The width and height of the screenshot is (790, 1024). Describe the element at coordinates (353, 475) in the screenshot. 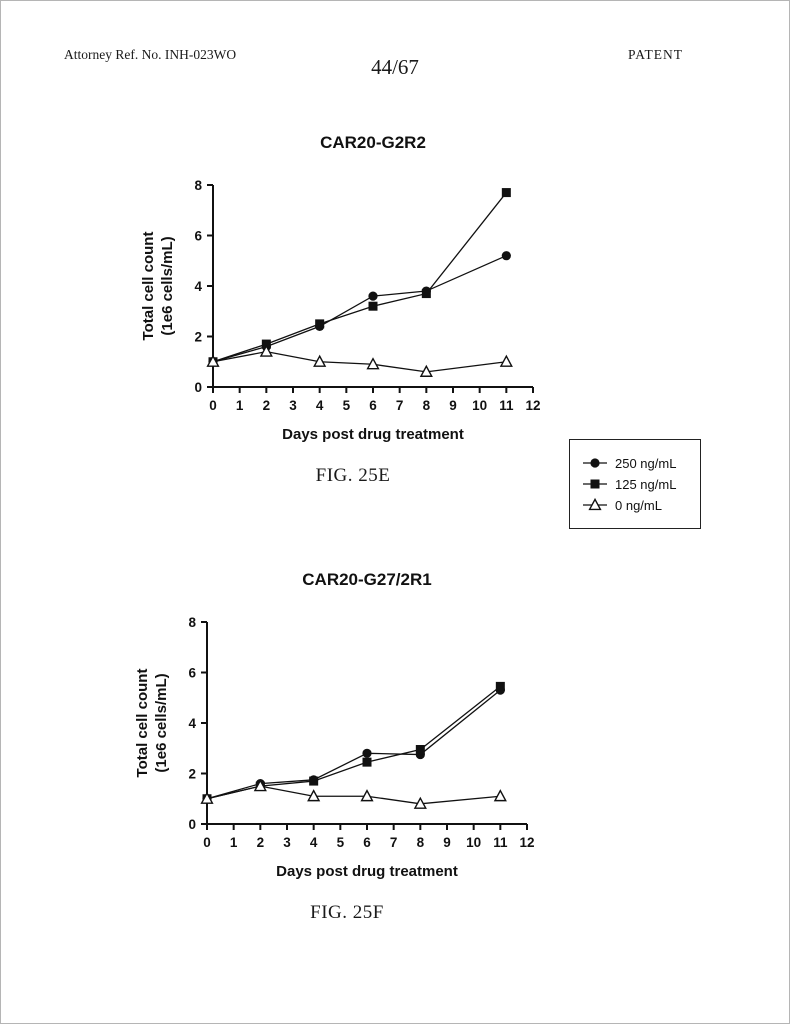

I see `fig-caption-25e: FIG. 25E` at that location.